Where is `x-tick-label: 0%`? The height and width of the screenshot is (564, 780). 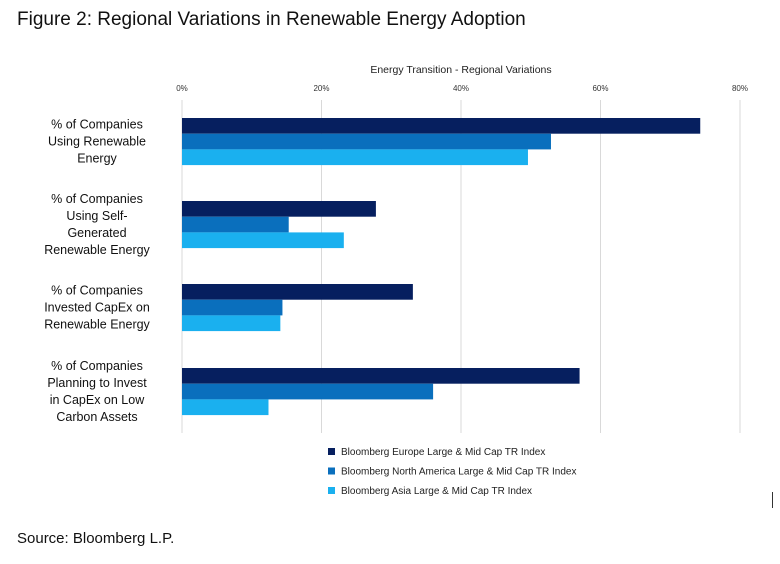 x-tick-label: 0% is located at coordinates (182, 88).